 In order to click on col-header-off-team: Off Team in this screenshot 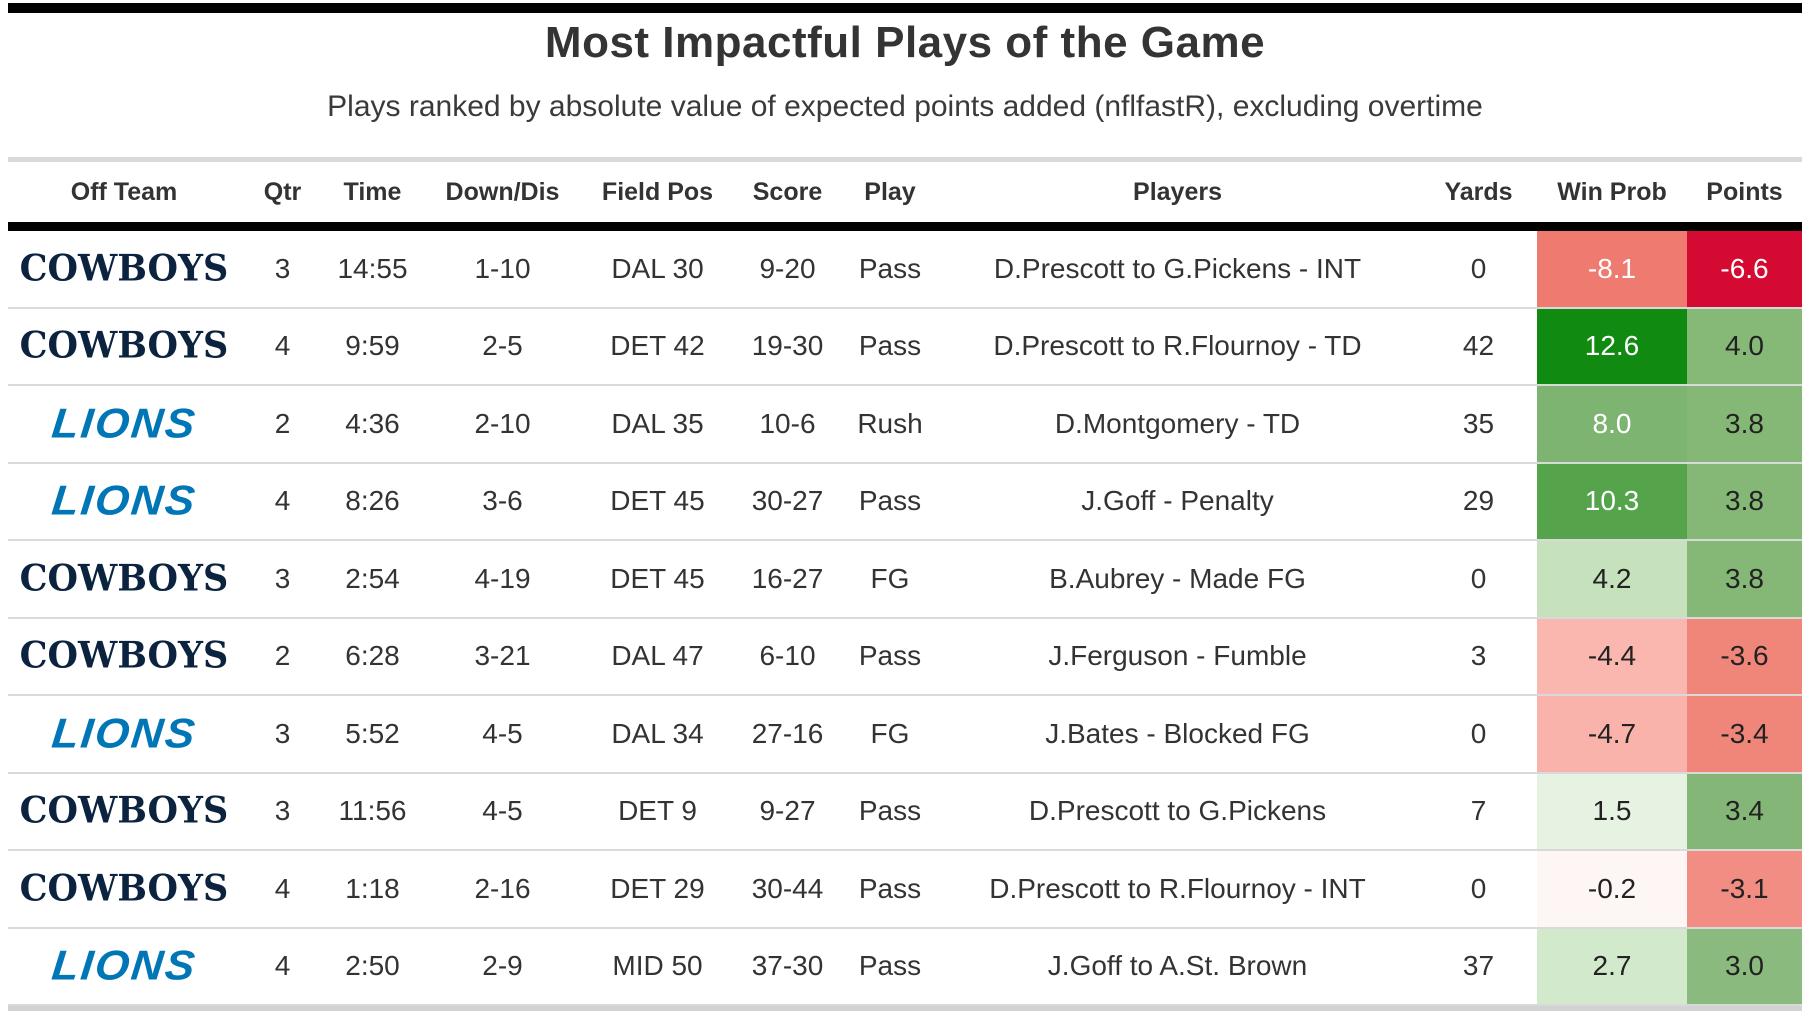, I will do `click(124, 197)`.